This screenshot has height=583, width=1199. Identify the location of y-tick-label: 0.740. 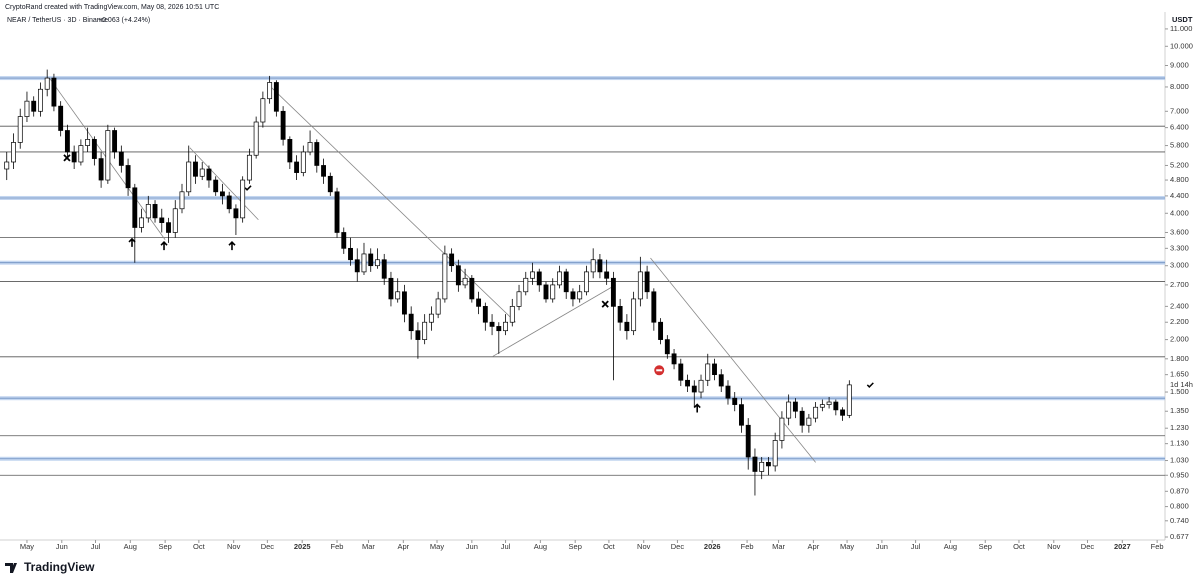
(1179, 520).